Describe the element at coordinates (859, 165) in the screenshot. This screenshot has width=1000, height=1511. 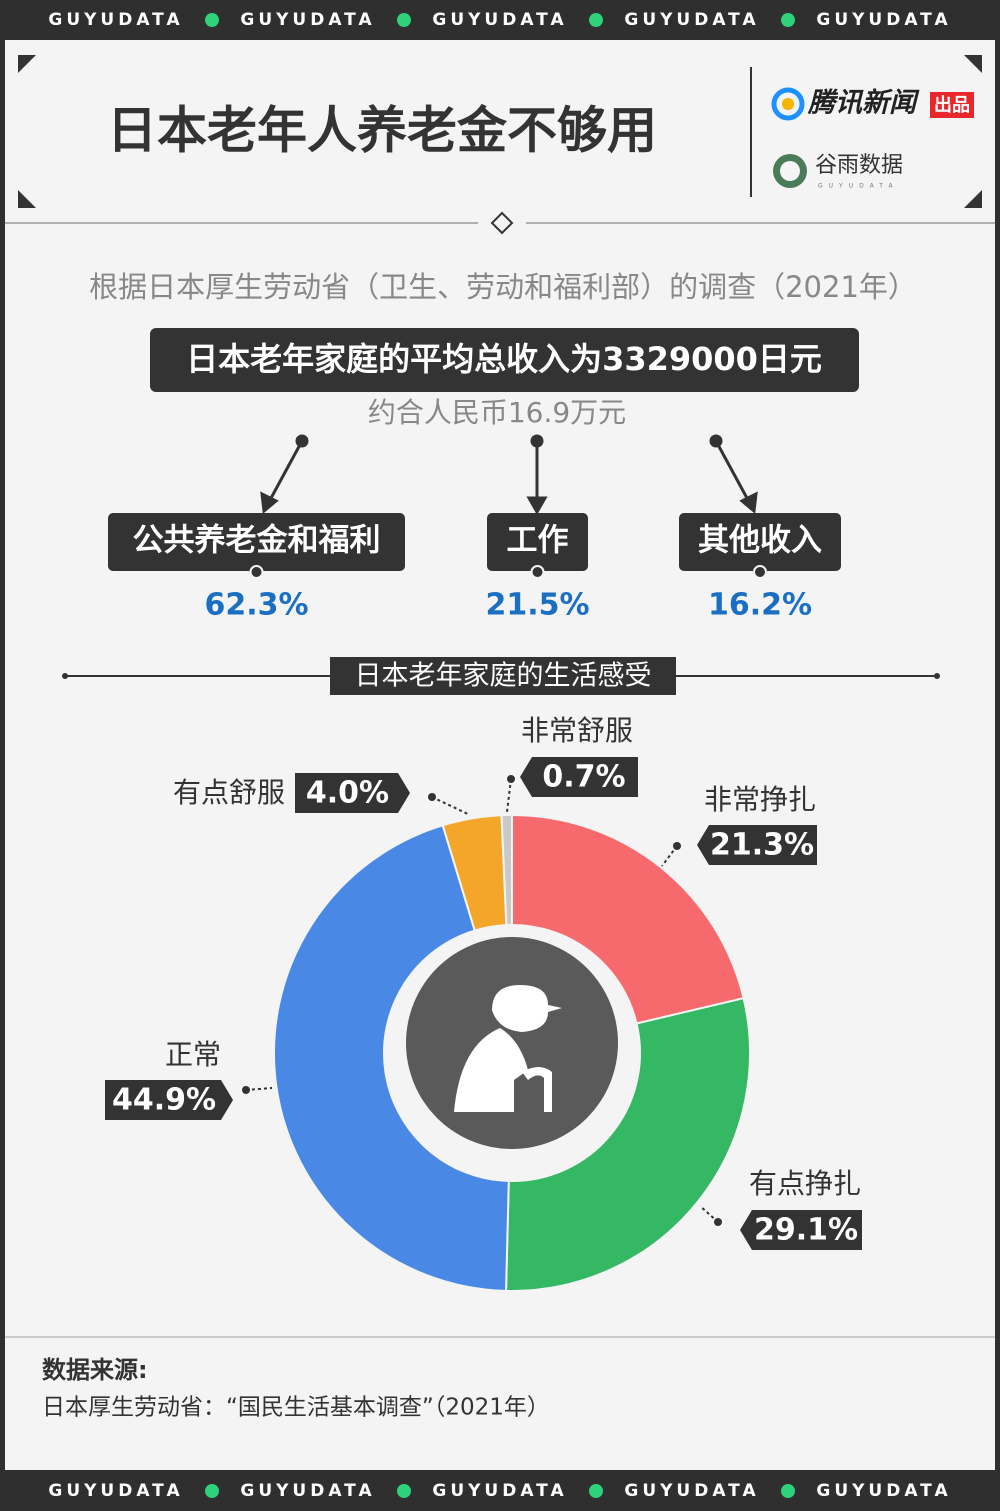
I see `partner: 谷雨数据` at that location.